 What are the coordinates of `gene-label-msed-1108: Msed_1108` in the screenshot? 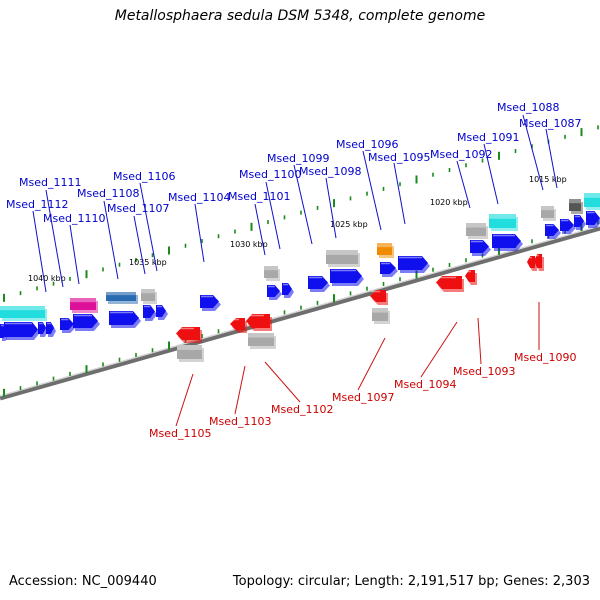 It's located at (108, 193).